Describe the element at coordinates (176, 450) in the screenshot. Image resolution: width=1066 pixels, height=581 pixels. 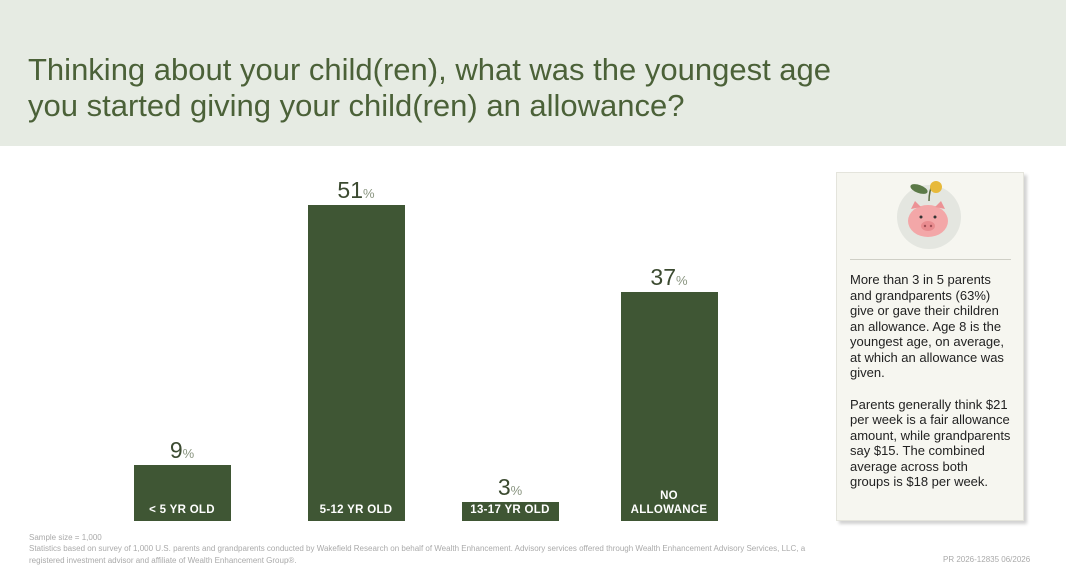
I see `value-number: 9` at that location.